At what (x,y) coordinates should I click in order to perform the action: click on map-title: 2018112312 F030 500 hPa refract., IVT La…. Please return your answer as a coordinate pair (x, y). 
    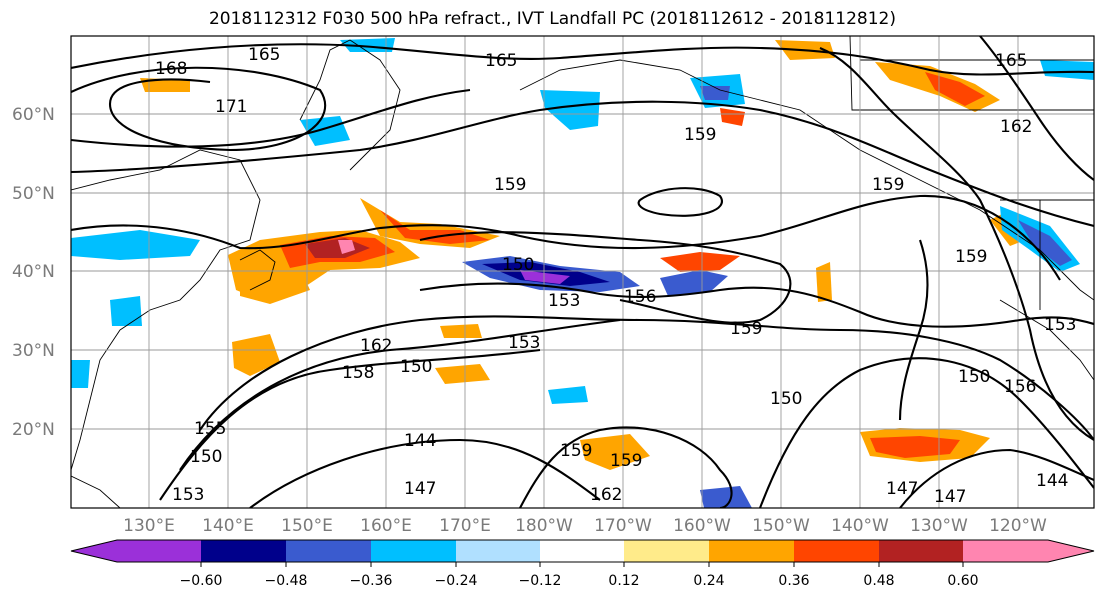
    Looking at the image, I should click on (552, 19).